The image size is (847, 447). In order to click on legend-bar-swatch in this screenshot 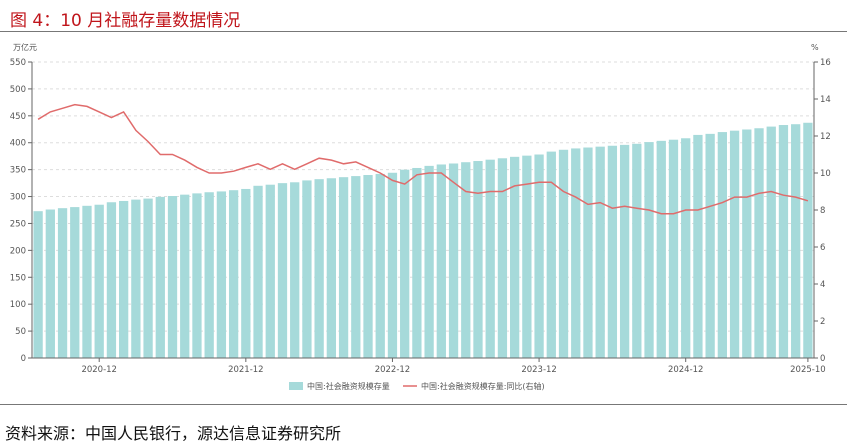, I will do `click(296, 386)`.